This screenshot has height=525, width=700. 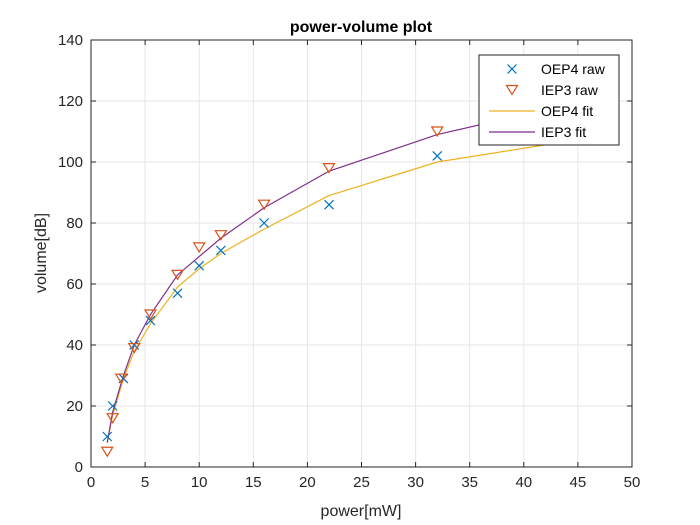 I want to click on x-tick-label: 35, so click(x=469, y=482).